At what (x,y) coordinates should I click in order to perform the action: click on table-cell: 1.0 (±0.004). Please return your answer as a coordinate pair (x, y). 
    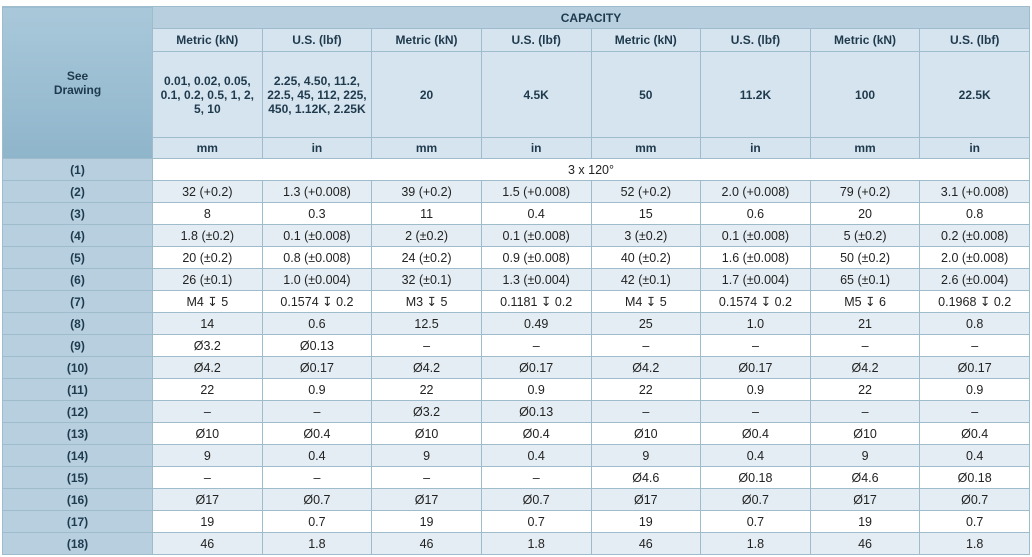
    Looking at the image, I should click on (317, 279).